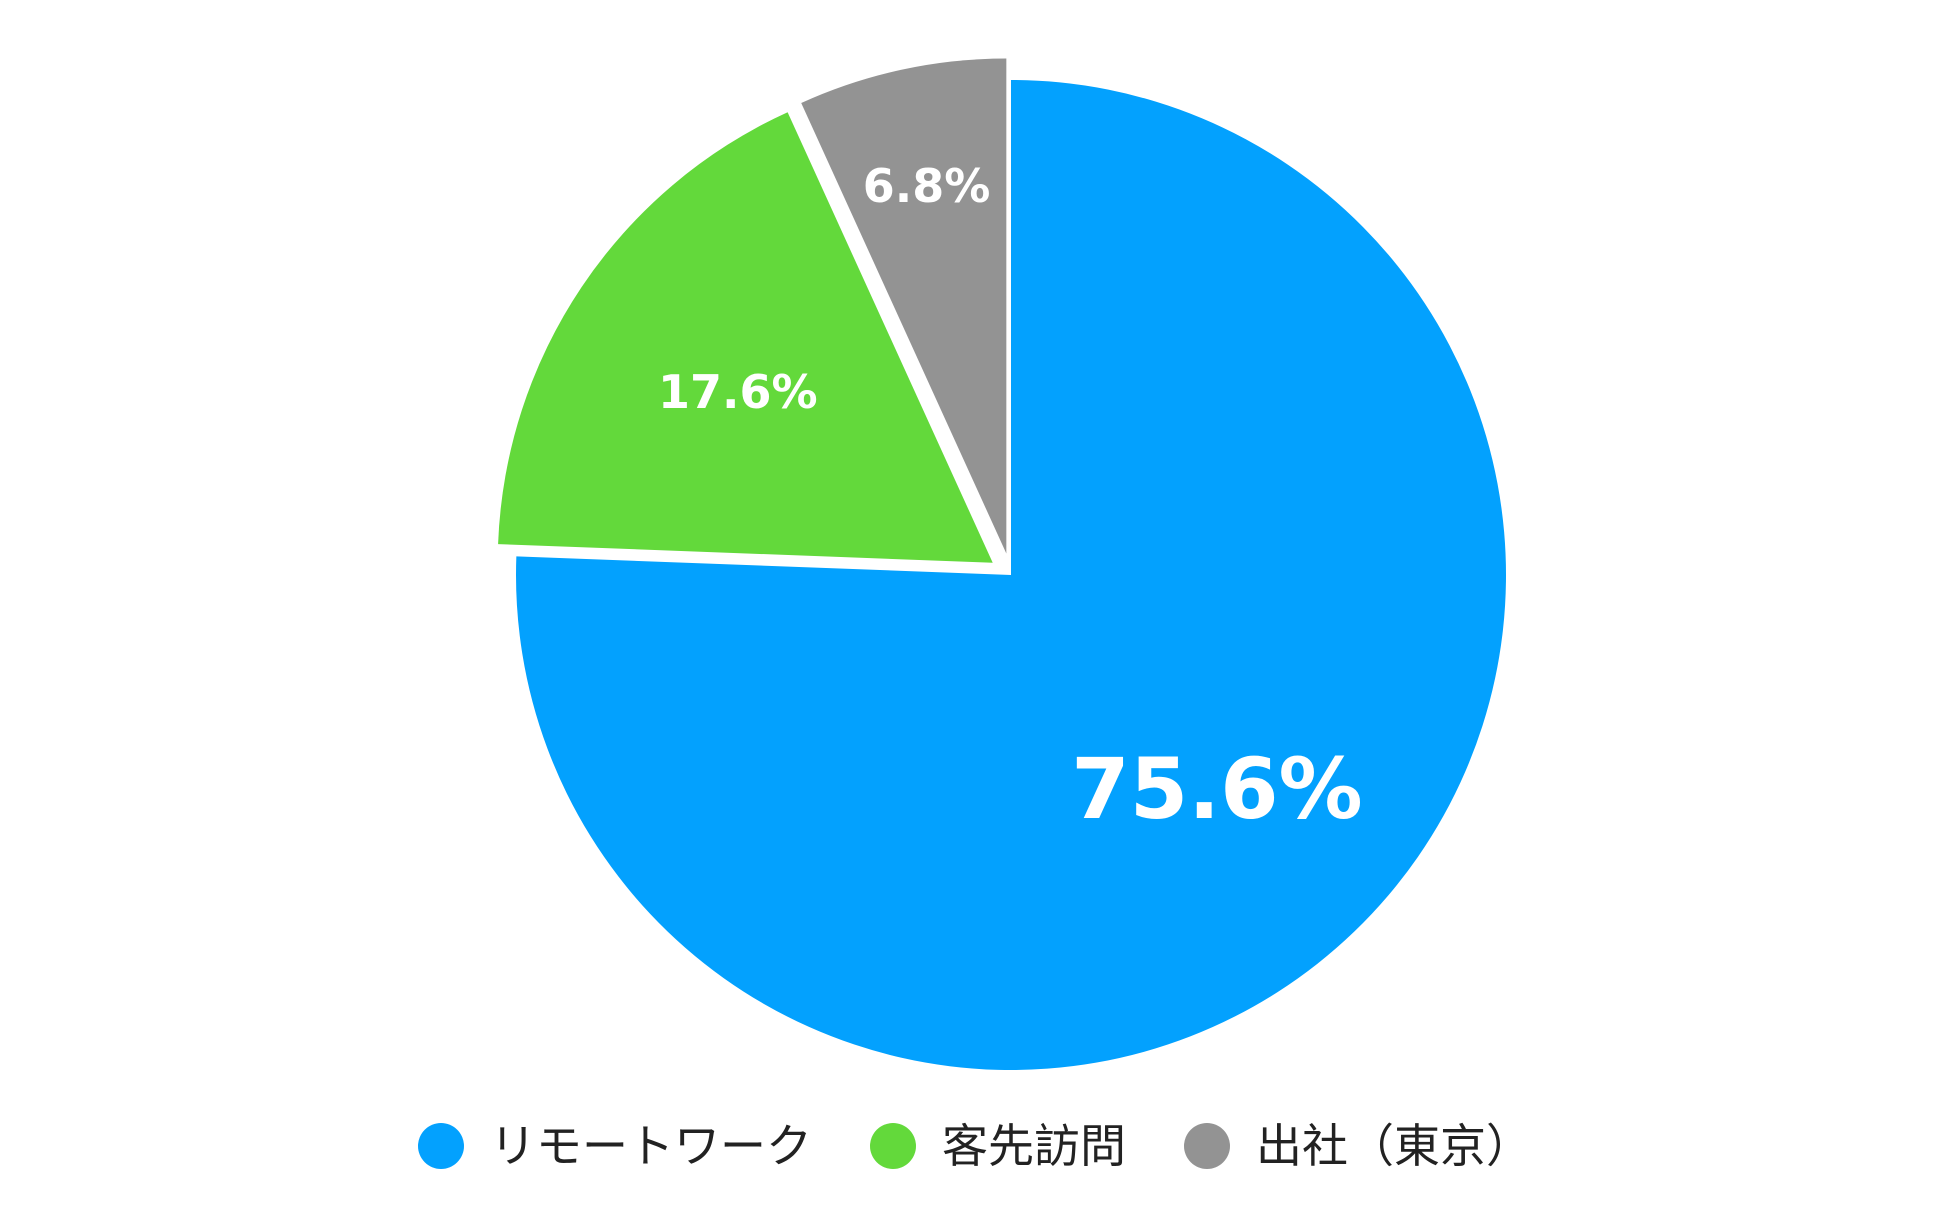  What do you see at coordinates (651, 1146) in the screenshot?
I see `legend-label-1: リモートワーク` at bounding box center [651, 1146].